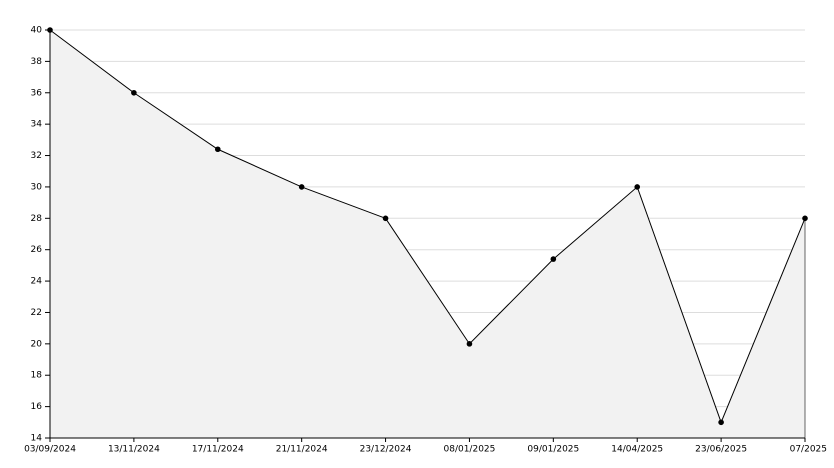 This screenshot has width=834, height=468. What do you see at coordinates (37, 219) in the screenshot?
I see `y-tick-label: 28` at bounding box center [37, 219].